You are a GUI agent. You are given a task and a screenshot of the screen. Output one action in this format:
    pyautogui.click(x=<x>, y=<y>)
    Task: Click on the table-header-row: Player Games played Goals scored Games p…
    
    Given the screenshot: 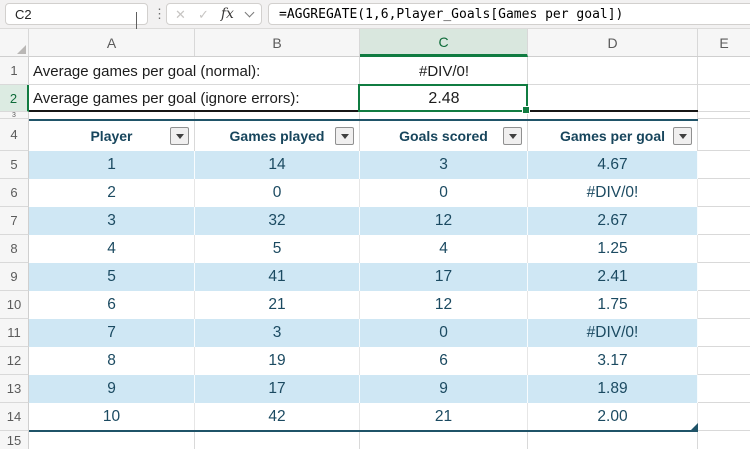 What is the action you would take?
    pyautogui.click(x=363, y=137)
    